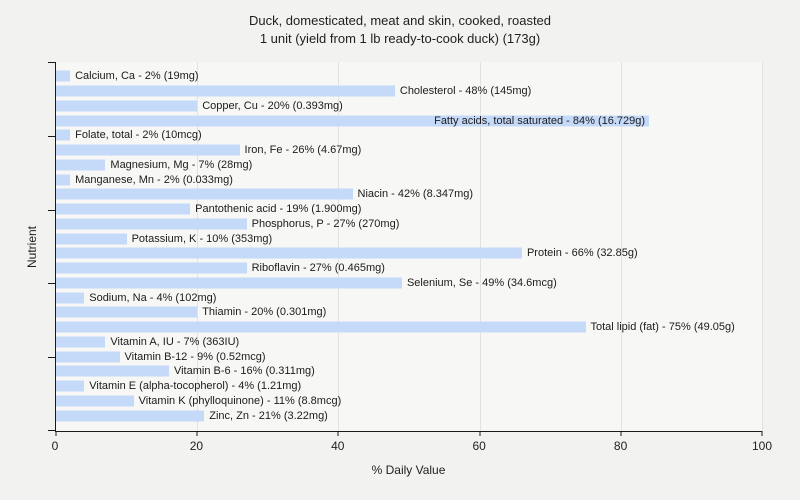 Image resolution: width=800 pixels, height=500 pixels. Describe the element at coordinates (154, 179) in the screenshot. I see `bar-label: Manganese, Mn - 2% (0.033mg)` at that location.